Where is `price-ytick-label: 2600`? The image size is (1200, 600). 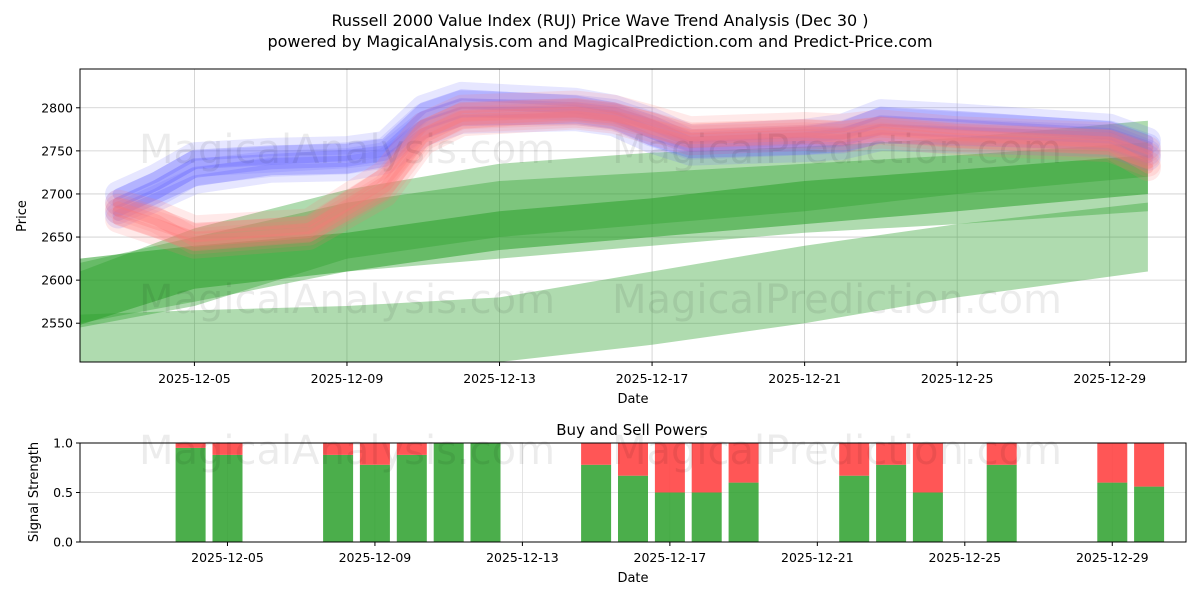
price-ytick-label: 2600 is located at coordinates (57, 280).